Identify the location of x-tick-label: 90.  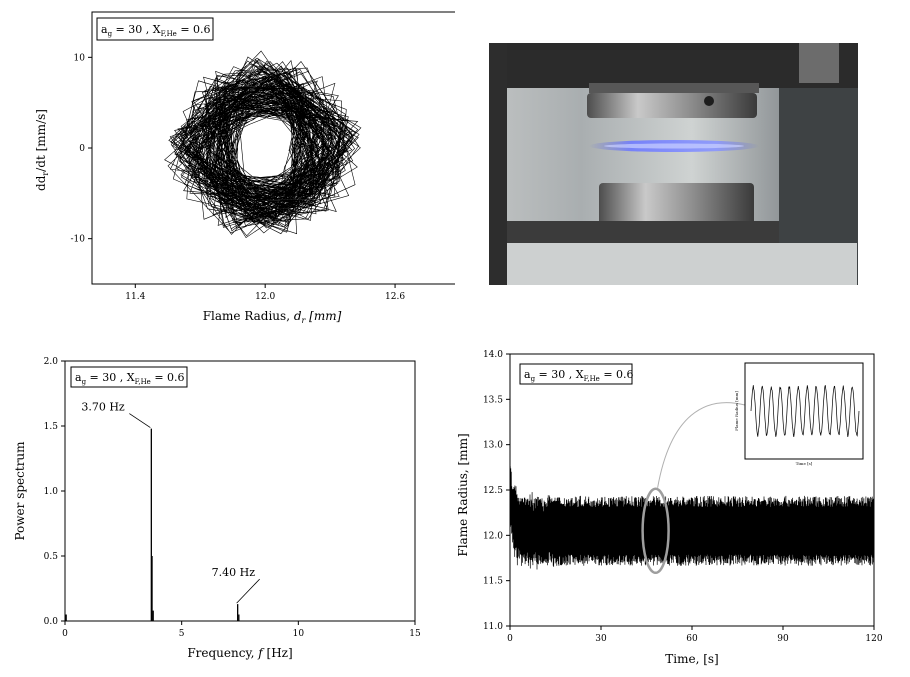
(783, 639).